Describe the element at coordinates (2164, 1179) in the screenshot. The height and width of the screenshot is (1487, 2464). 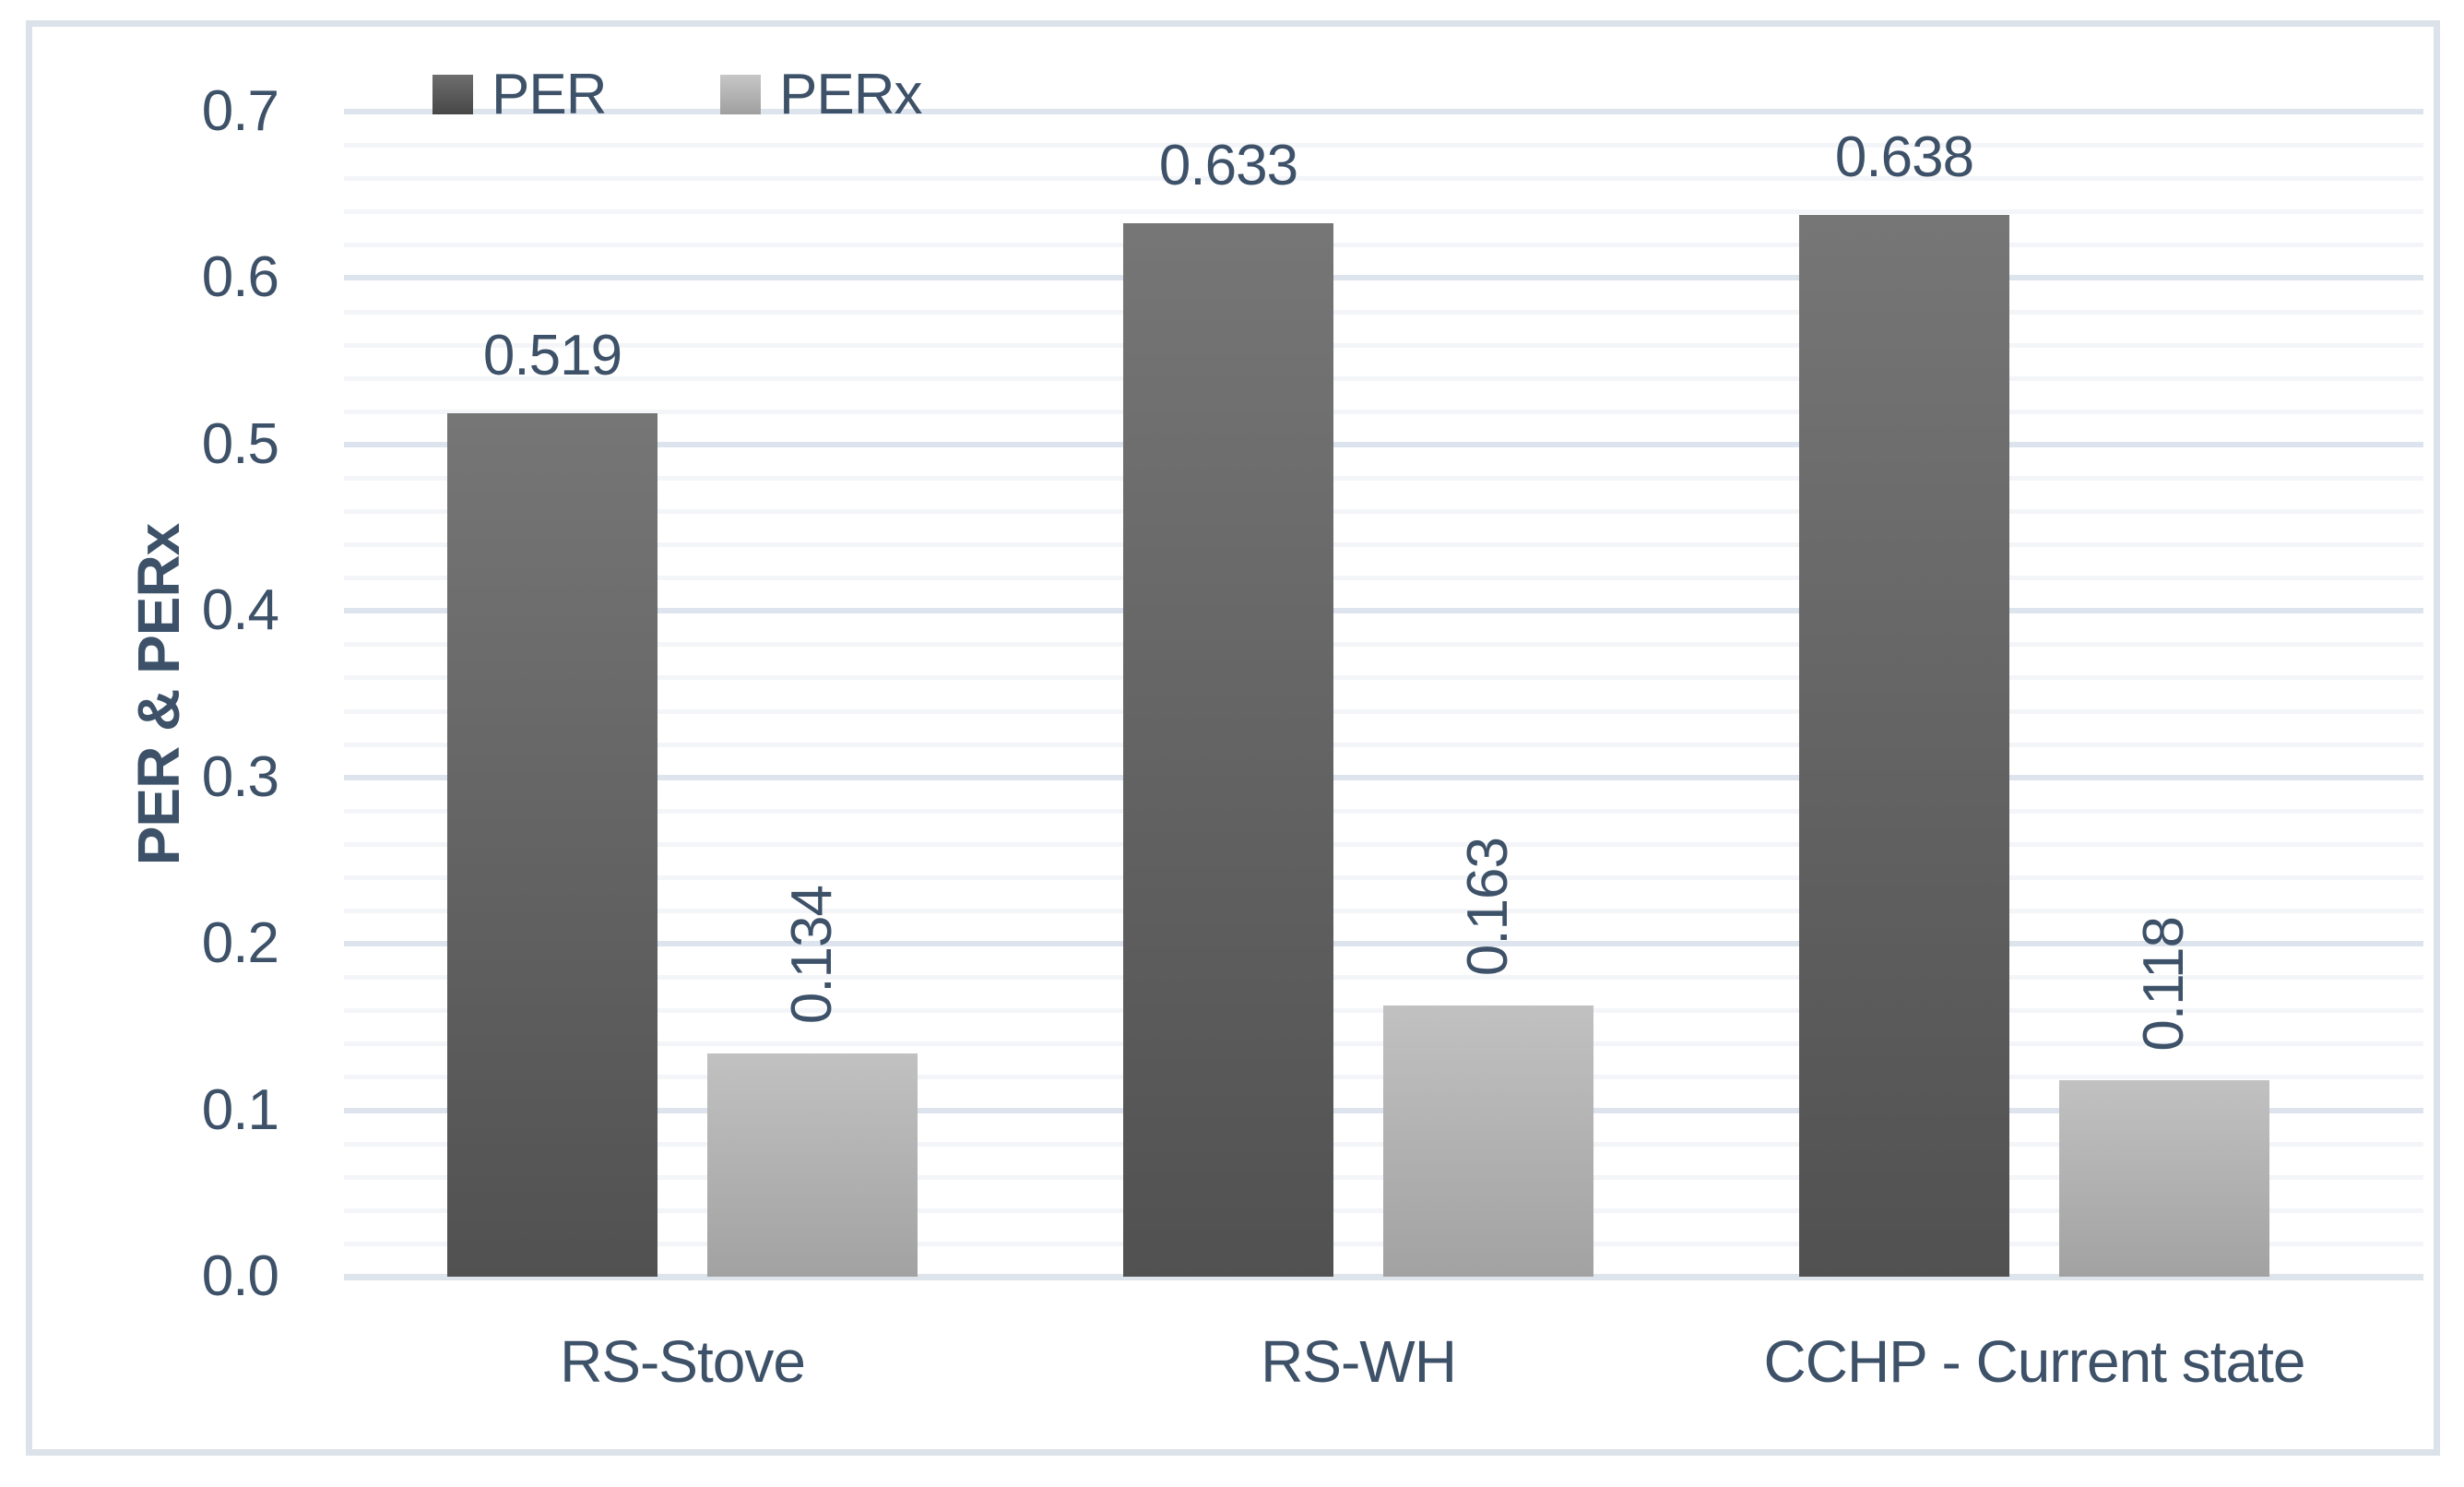
I see `bar-PERx-CCHP - Current state` at that location.